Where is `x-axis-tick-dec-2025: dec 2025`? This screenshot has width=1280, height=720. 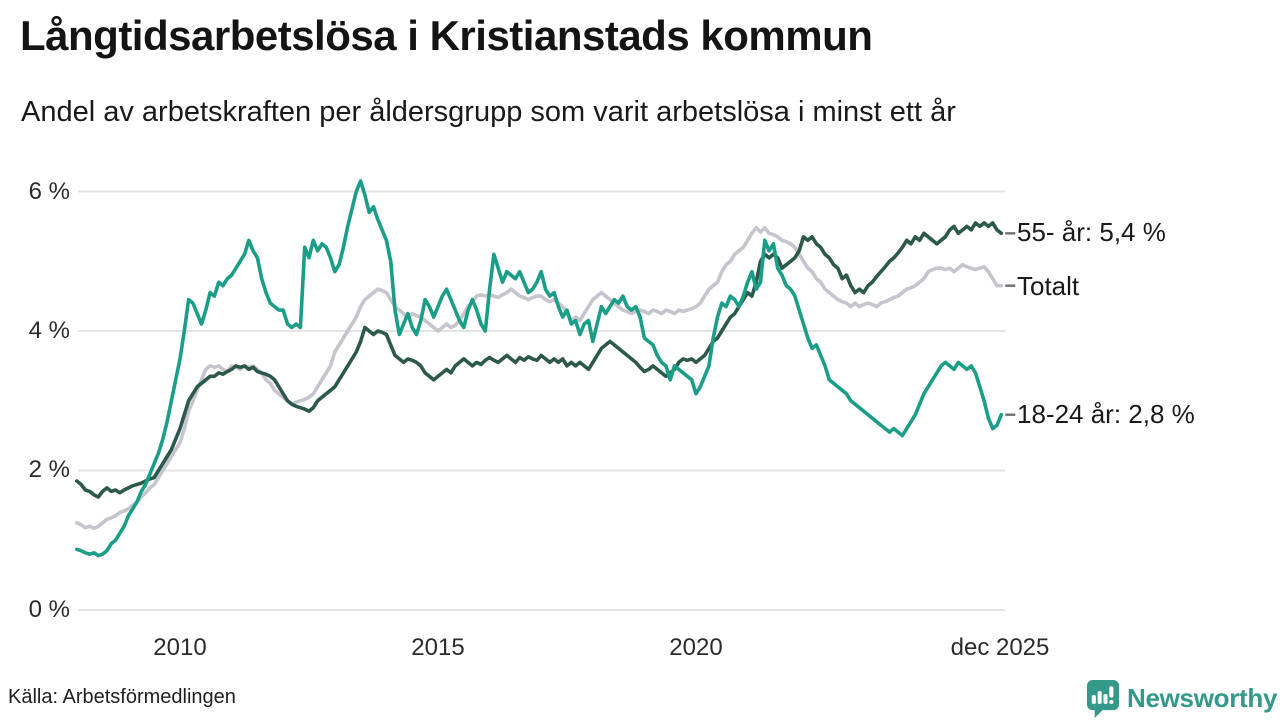 x-axis-tick-dec-2025: dec 2025 is located at coordinates (1000, 647).